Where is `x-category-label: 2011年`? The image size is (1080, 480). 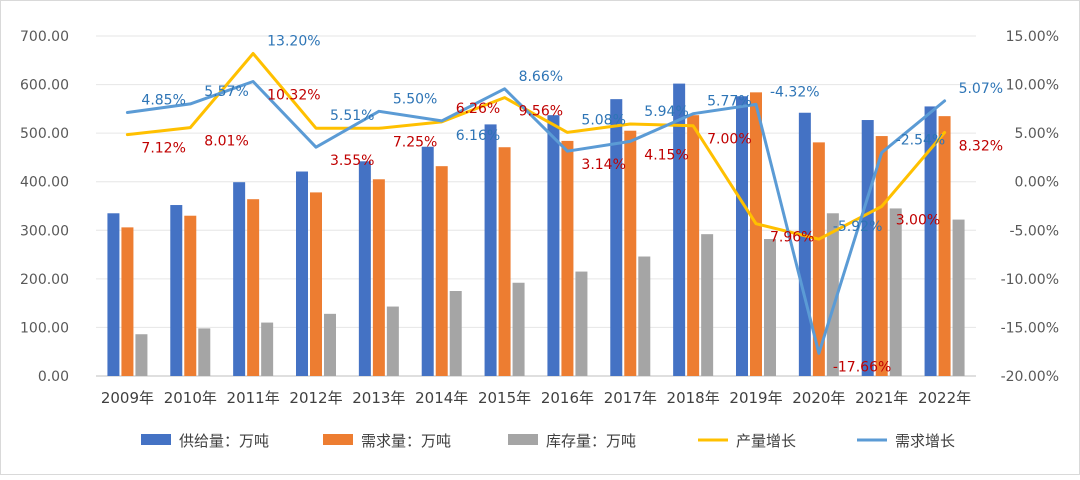 x-category-label: 2011年 is located at coordinates (253, 398).